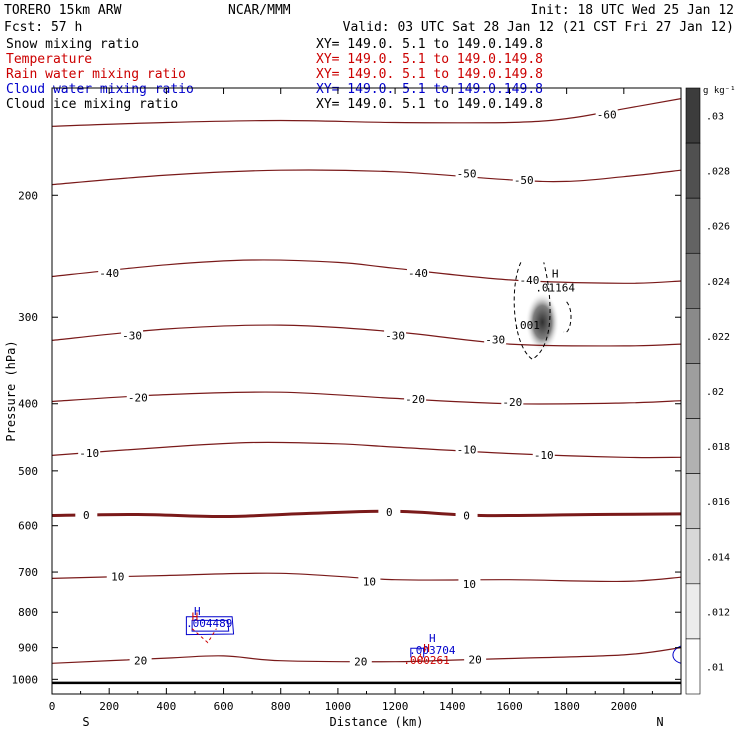 This screenshot has width=740, height=740. What do you see at coordinates (395, 706) in the screenshot?
I see `x-tick-label: 1200` at bounding box center [395, 706].